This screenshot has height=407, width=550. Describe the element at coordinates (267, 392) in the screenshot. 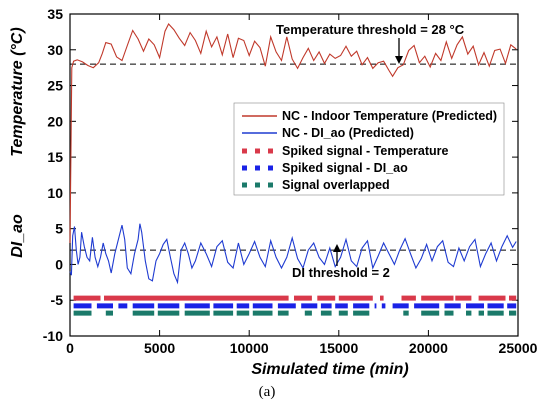

I see `figure-caption: (a)` at that location.